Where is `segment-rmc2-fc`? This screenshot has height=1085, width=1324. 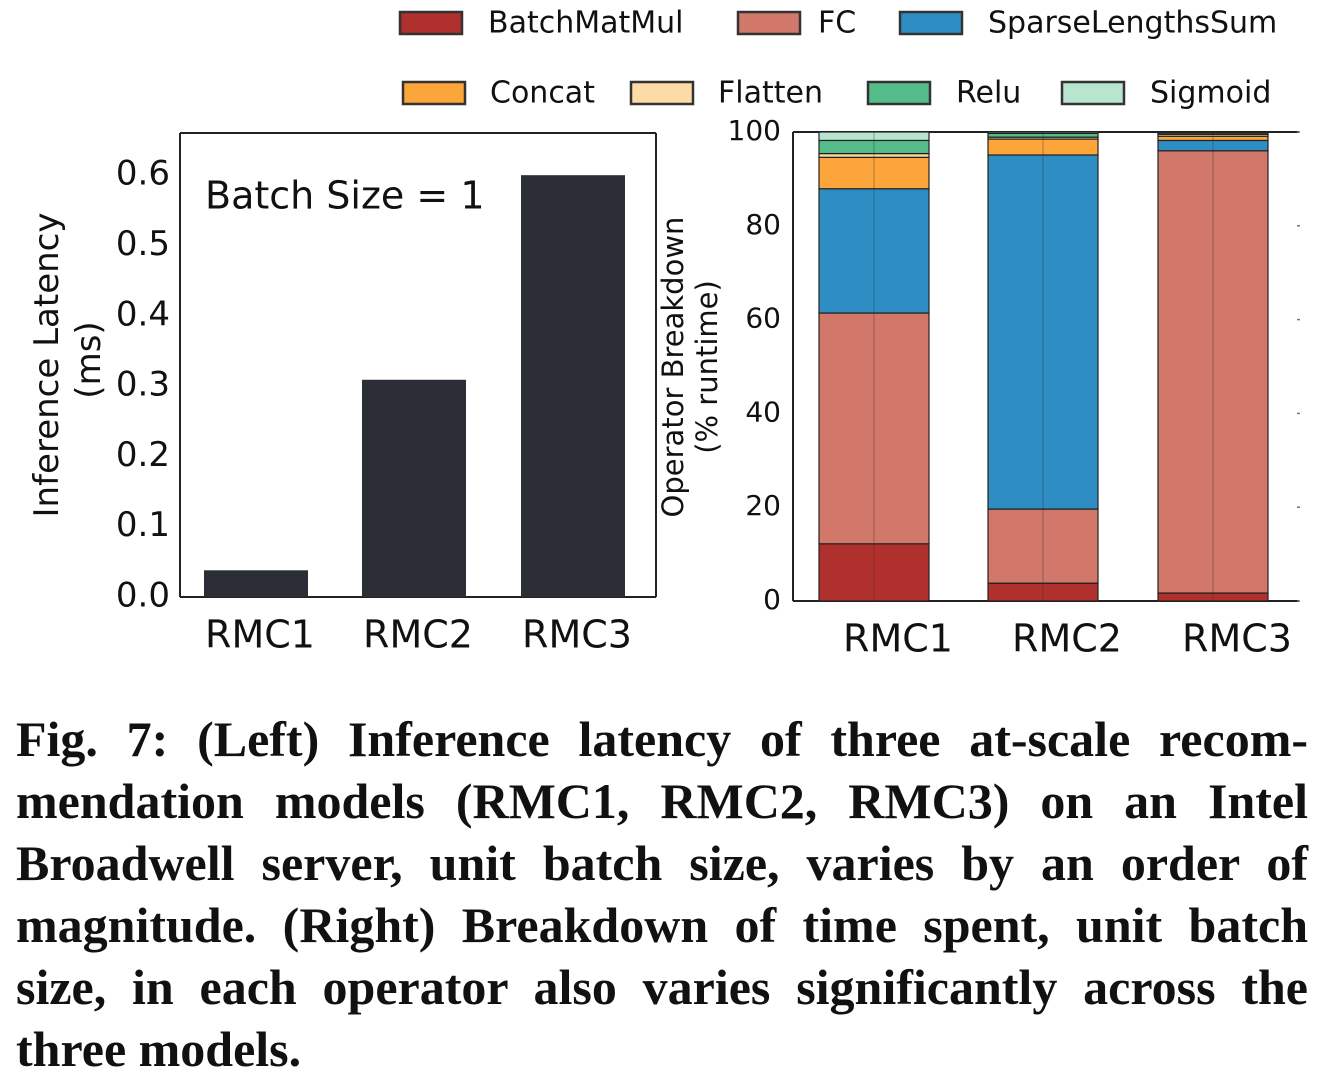 segment-rmc2-fc is located at coordinates (1043, 546).